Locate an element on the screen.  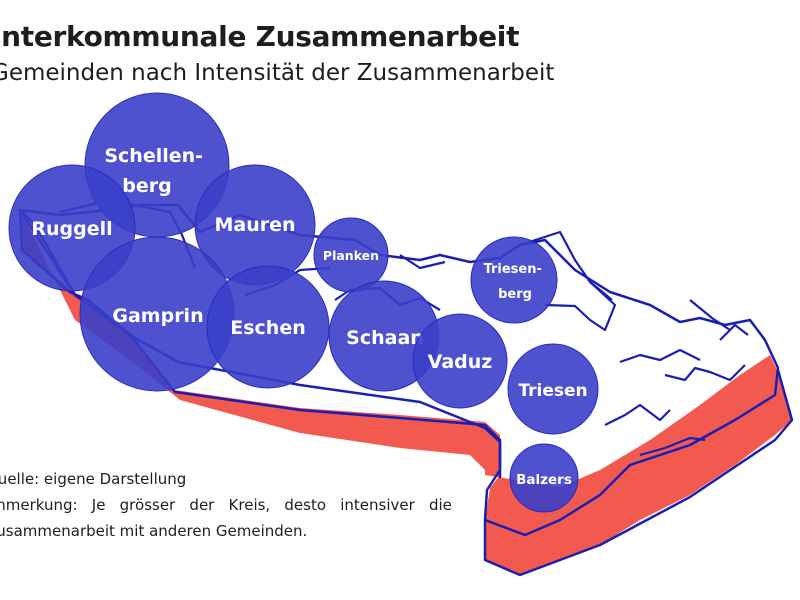
label-mauren: Mauren is located at coordinates (254, 225).